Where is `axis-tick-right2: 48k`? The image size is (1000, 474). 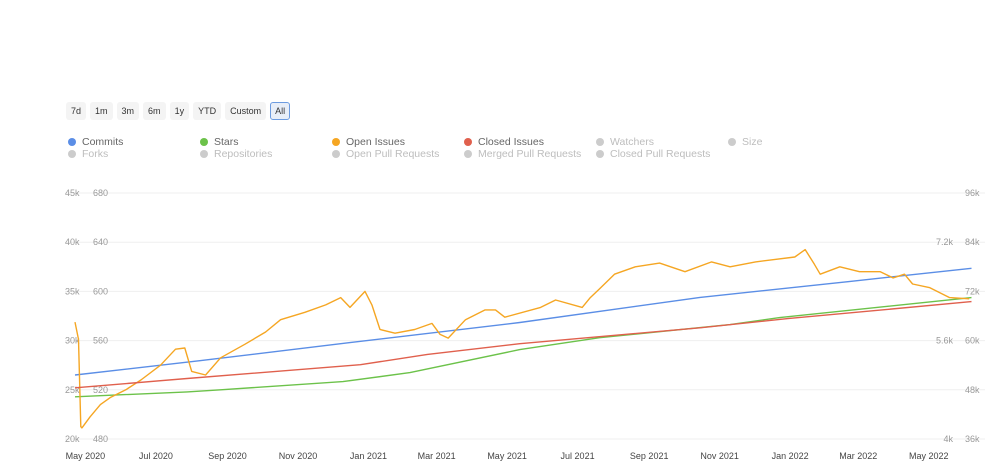
axis-tick-right2: 48k is located at coordinates (972, 390).